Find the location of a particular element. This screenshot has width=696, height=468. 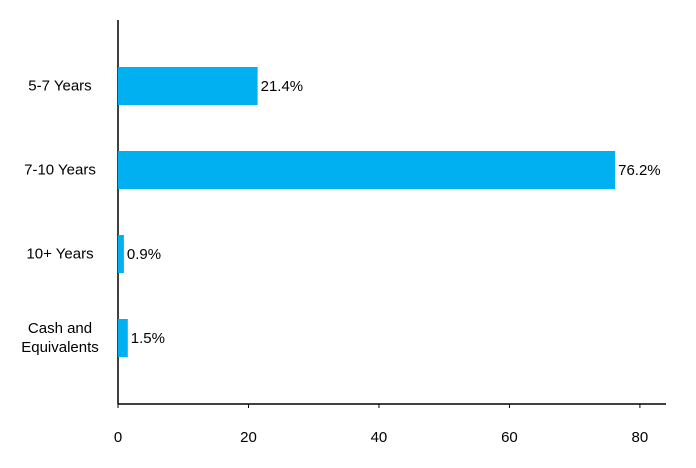

x-tick-label: 20 is located at coordinates (248, 437).